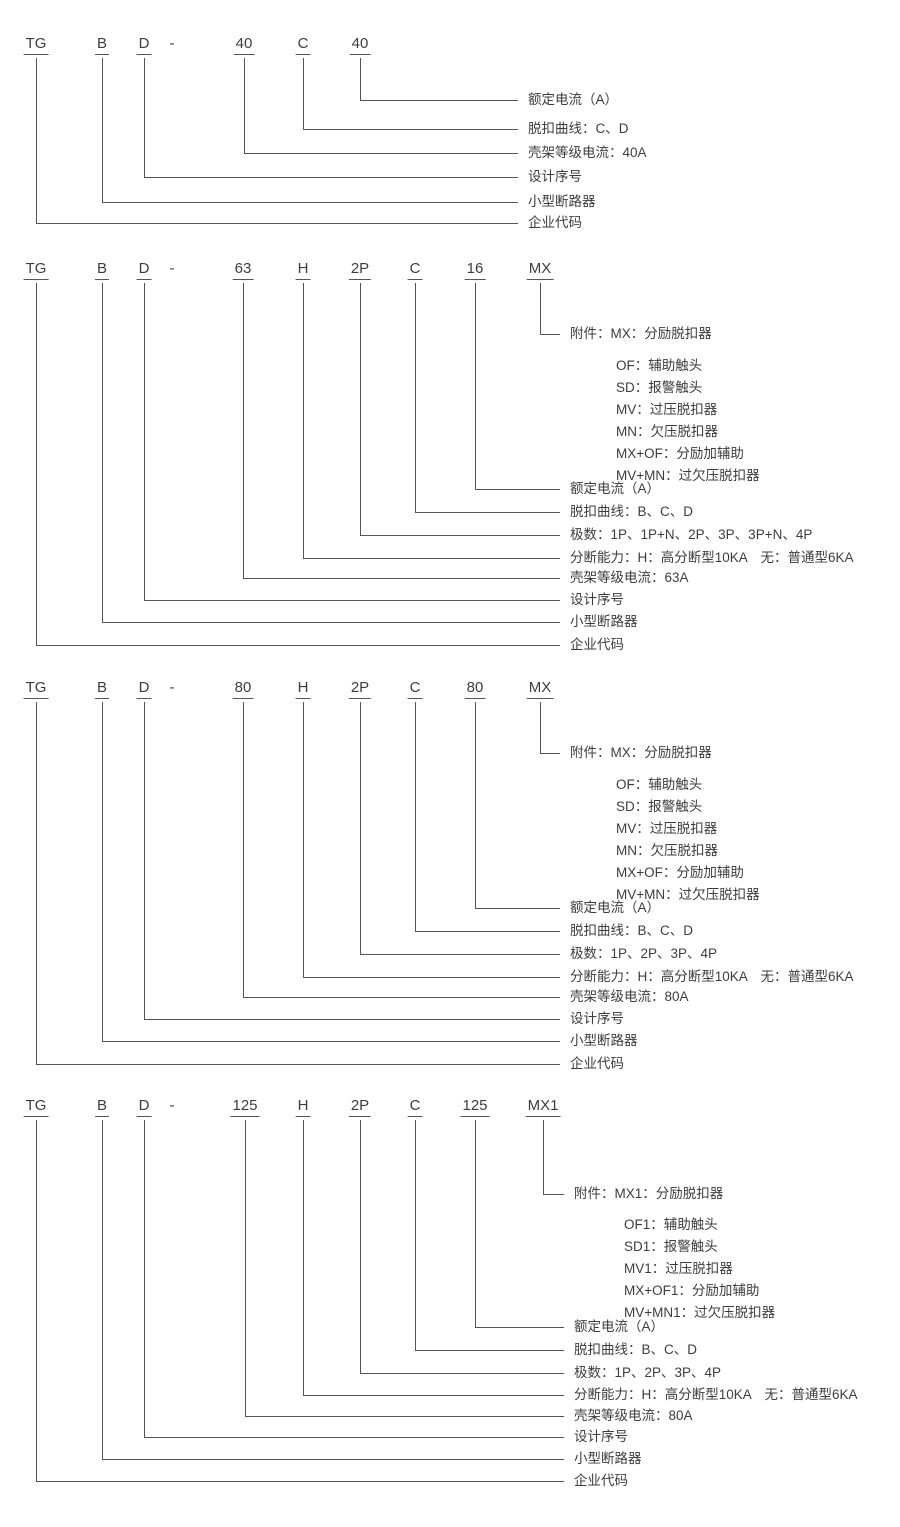 The width and height of the screenshot is (900, 1527). Describe the element at coordinates (641, 752) in the screenshot. I see `leader-label: 附件：MX：分励脱扣器` at that location.